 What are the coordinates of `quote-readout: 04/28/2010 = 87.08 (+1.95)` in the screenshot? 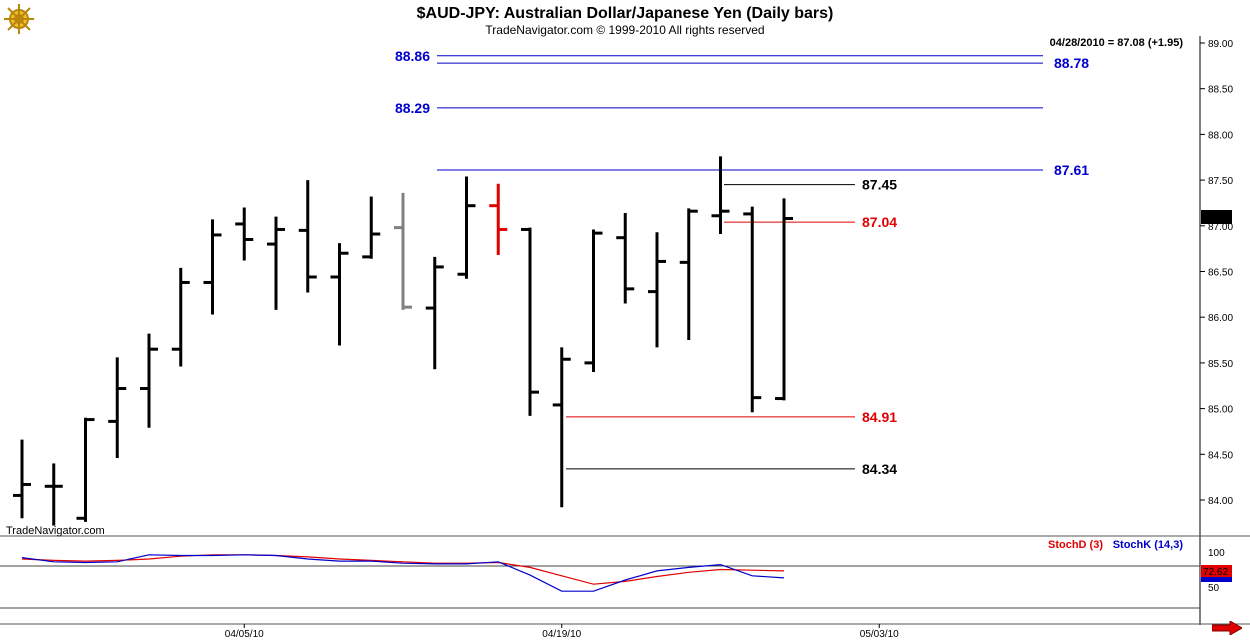 It's located at (1117, 43).